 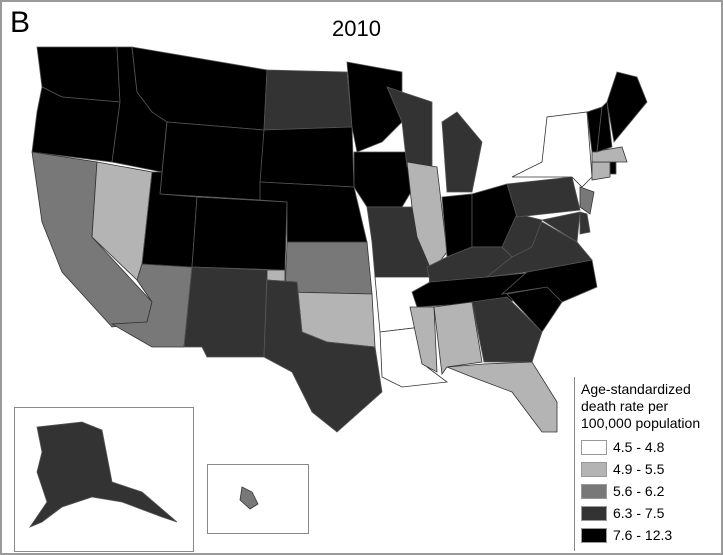 What do you see at coordinates (462, 152) in the screenshot?
I see `state-mi` at bounding box center [462, 152].